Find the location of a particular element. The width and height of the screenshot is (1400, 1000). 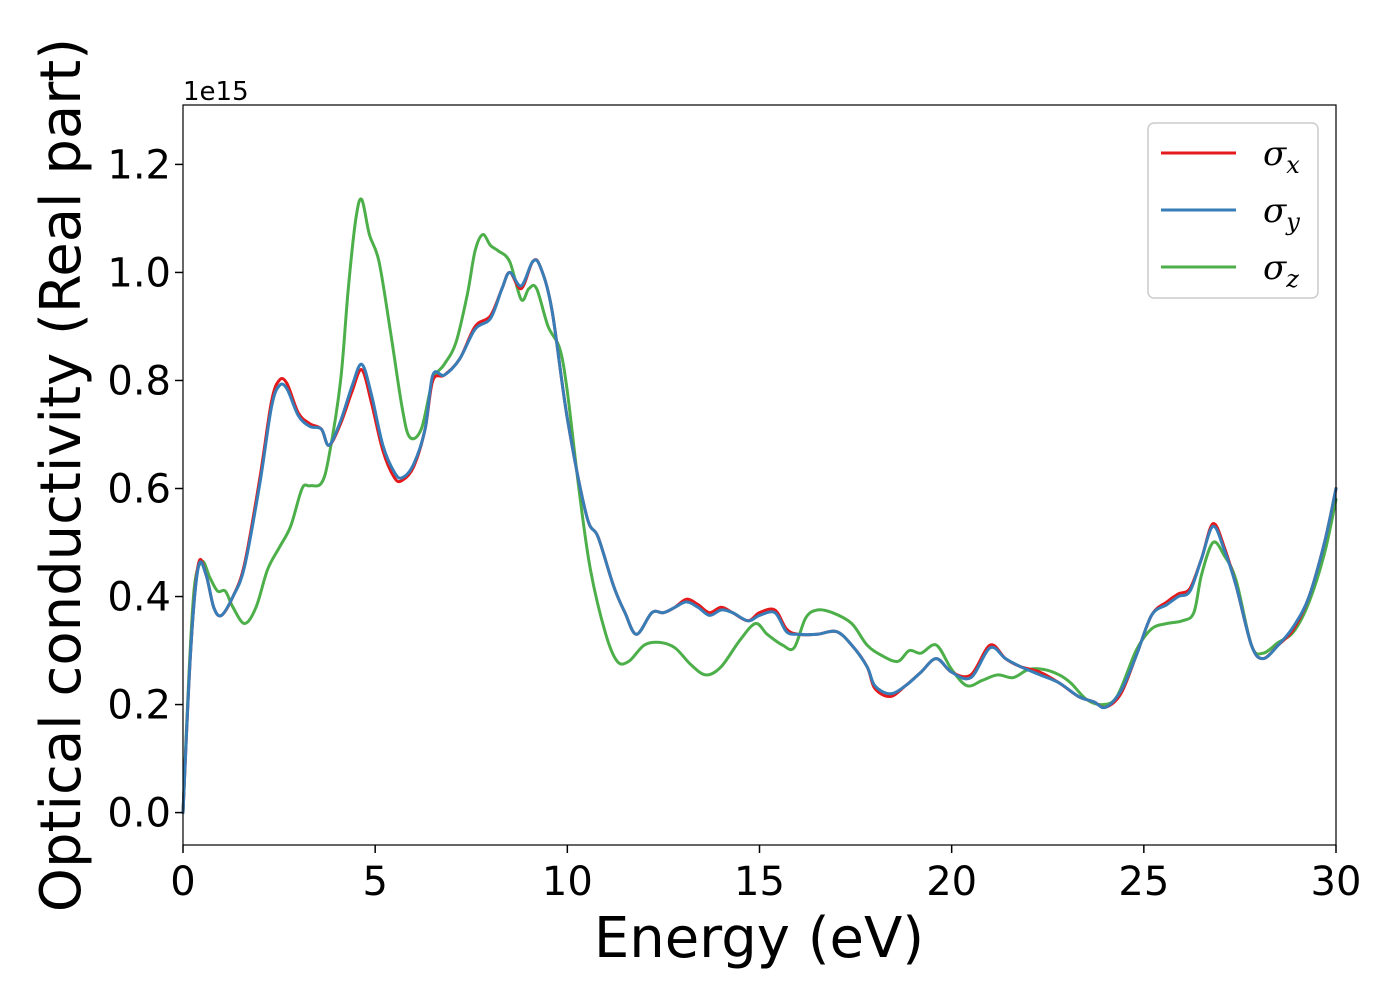

x-tick-label: 30 is located at coordinates (1336, 882).